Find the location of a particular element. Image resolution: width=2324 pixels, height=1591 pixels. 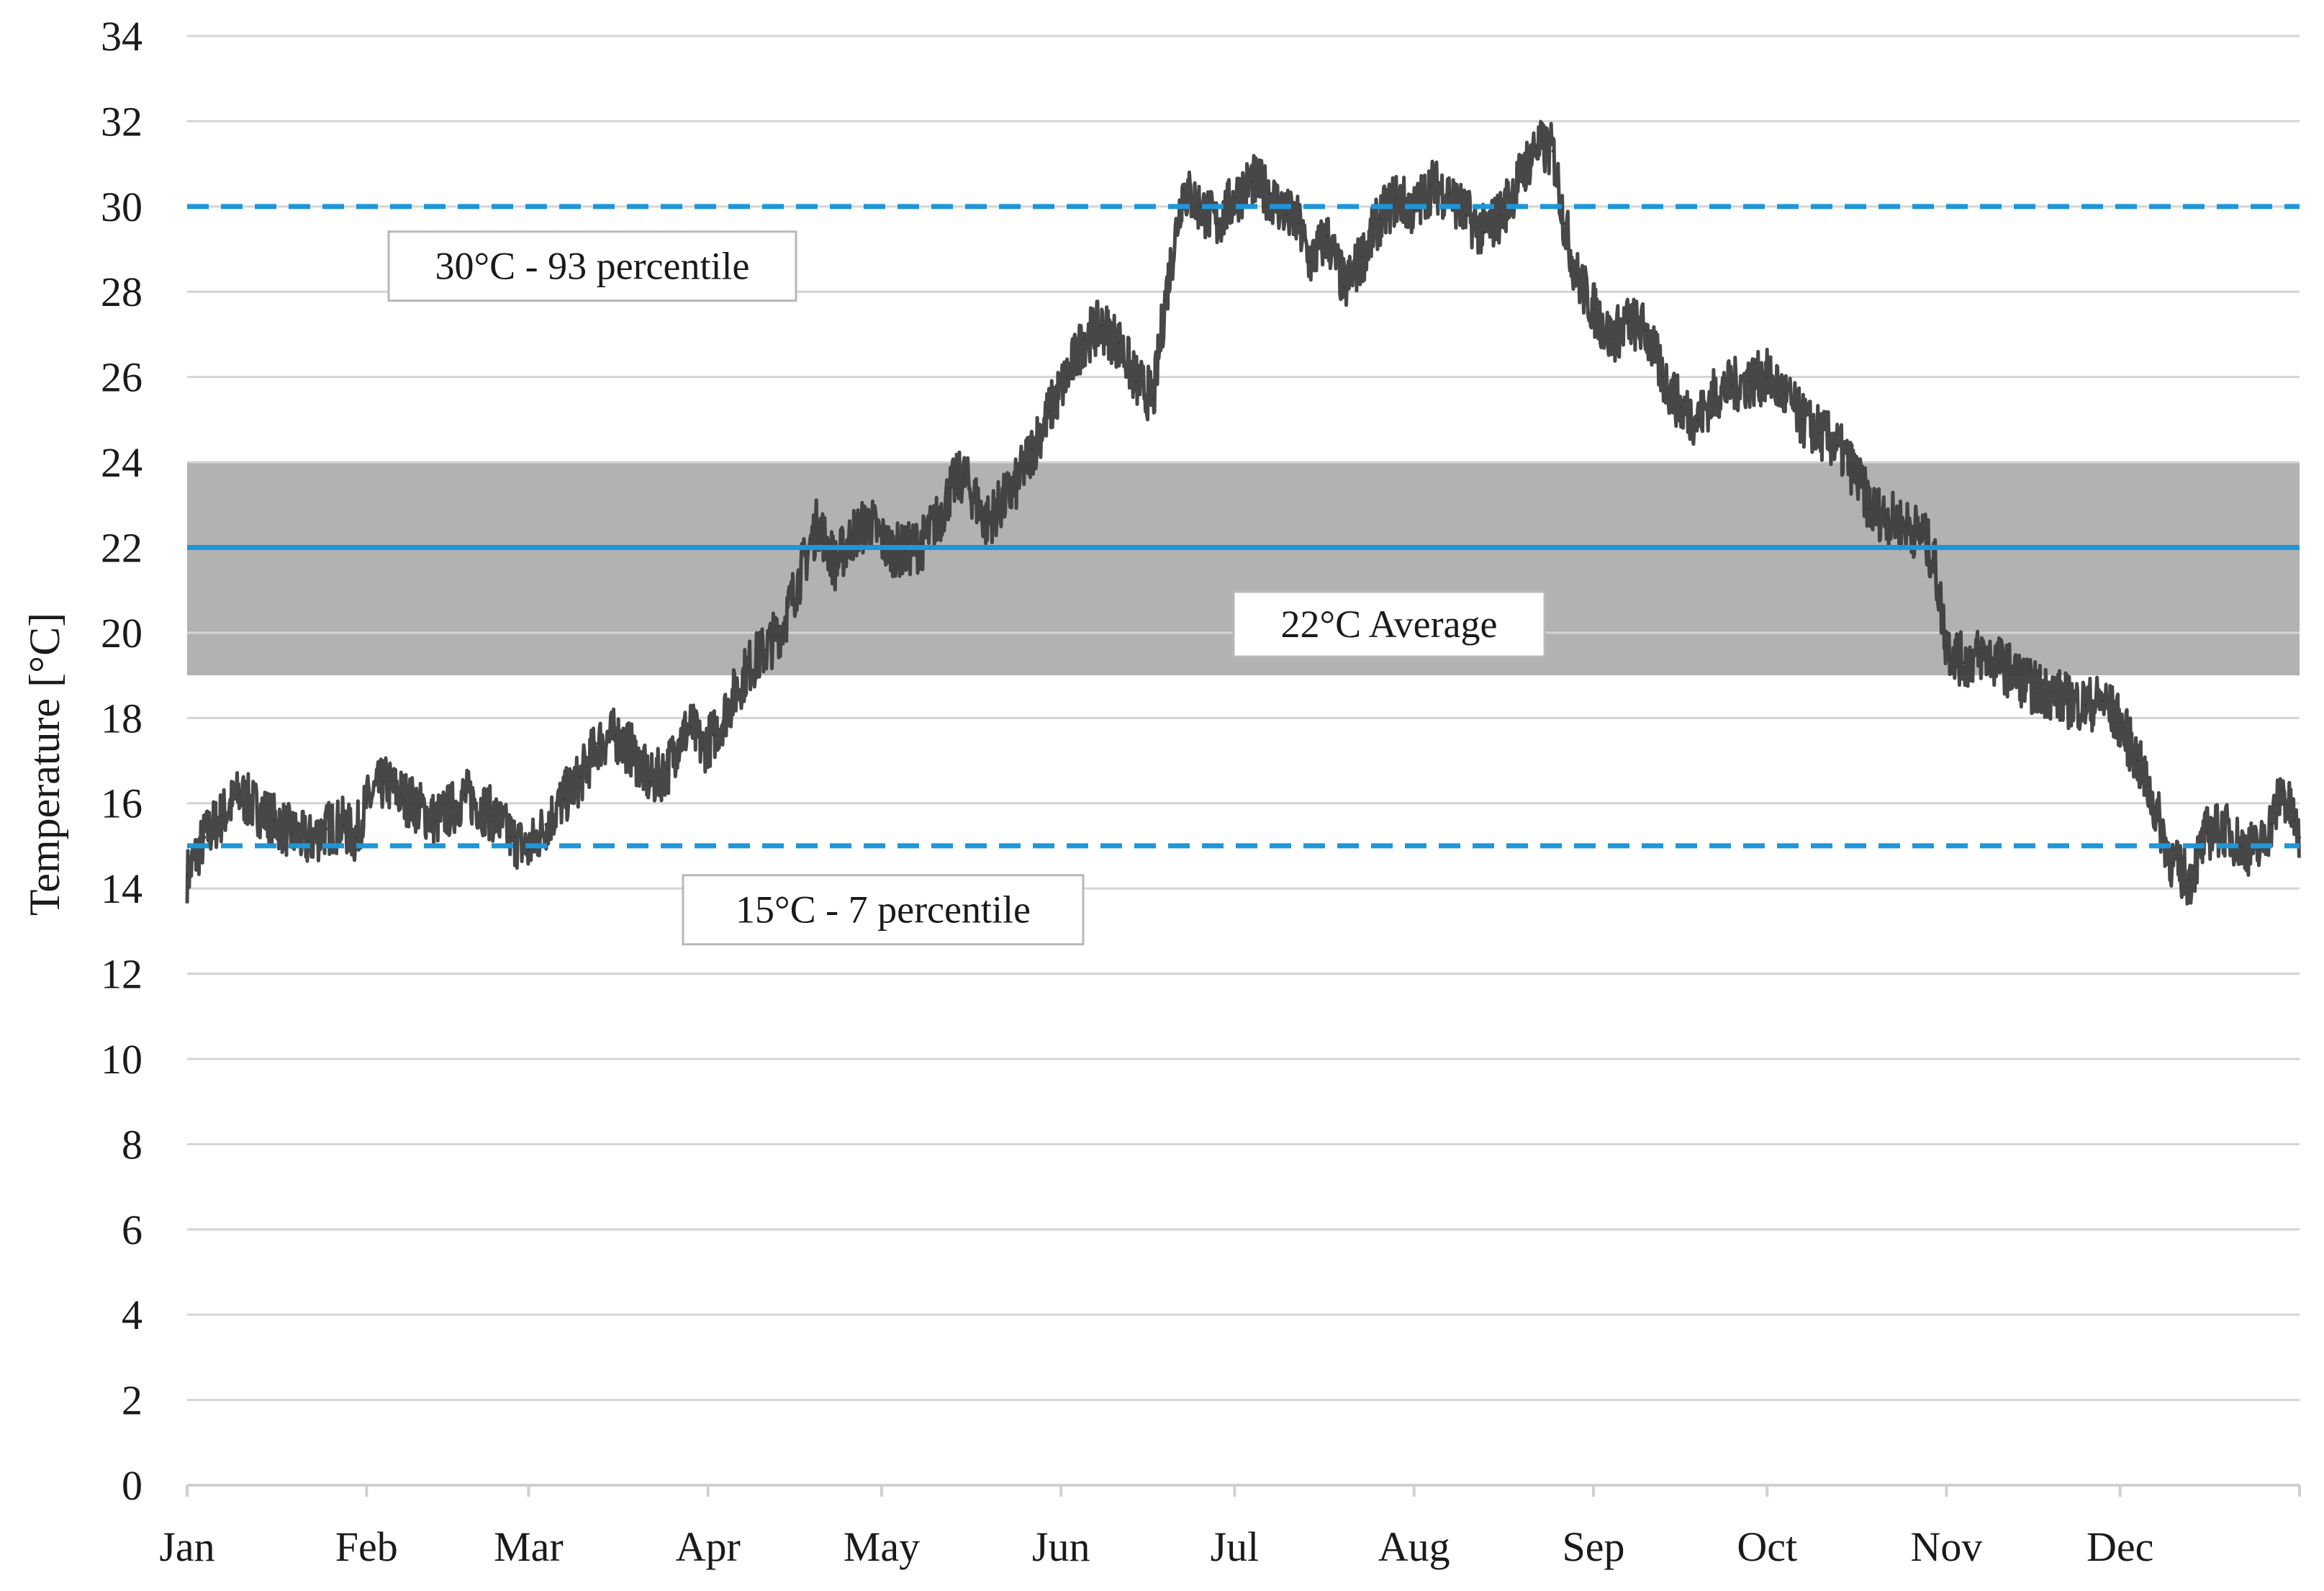

y-tick-label: 2 is located at coordinates (132, 1400).